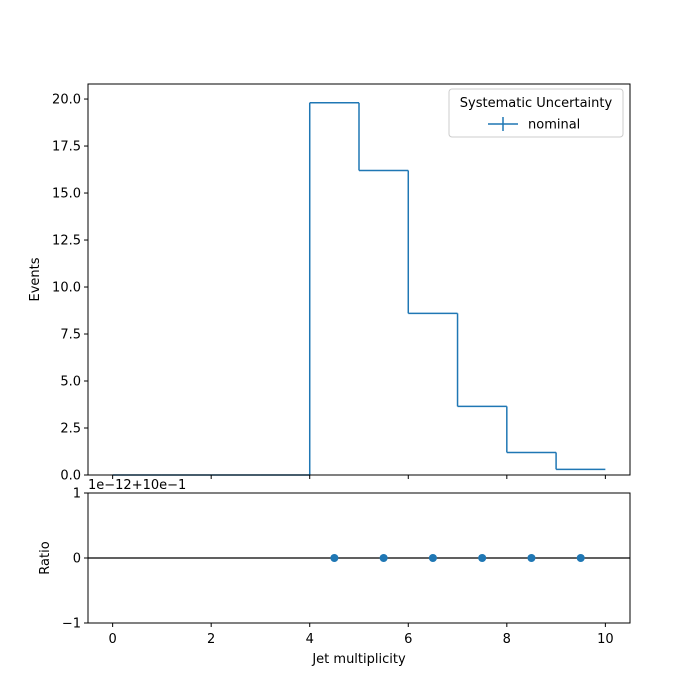 The image size is (700, 700). I want to click on y-tick-label: 0.0, so click(70, 476).